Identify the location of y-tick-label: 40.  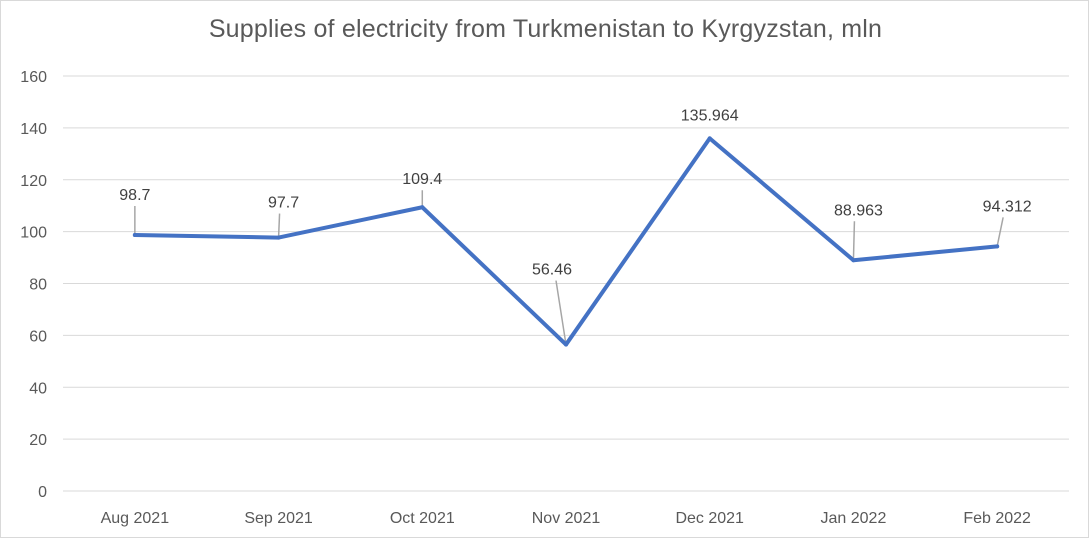
(38, 388).